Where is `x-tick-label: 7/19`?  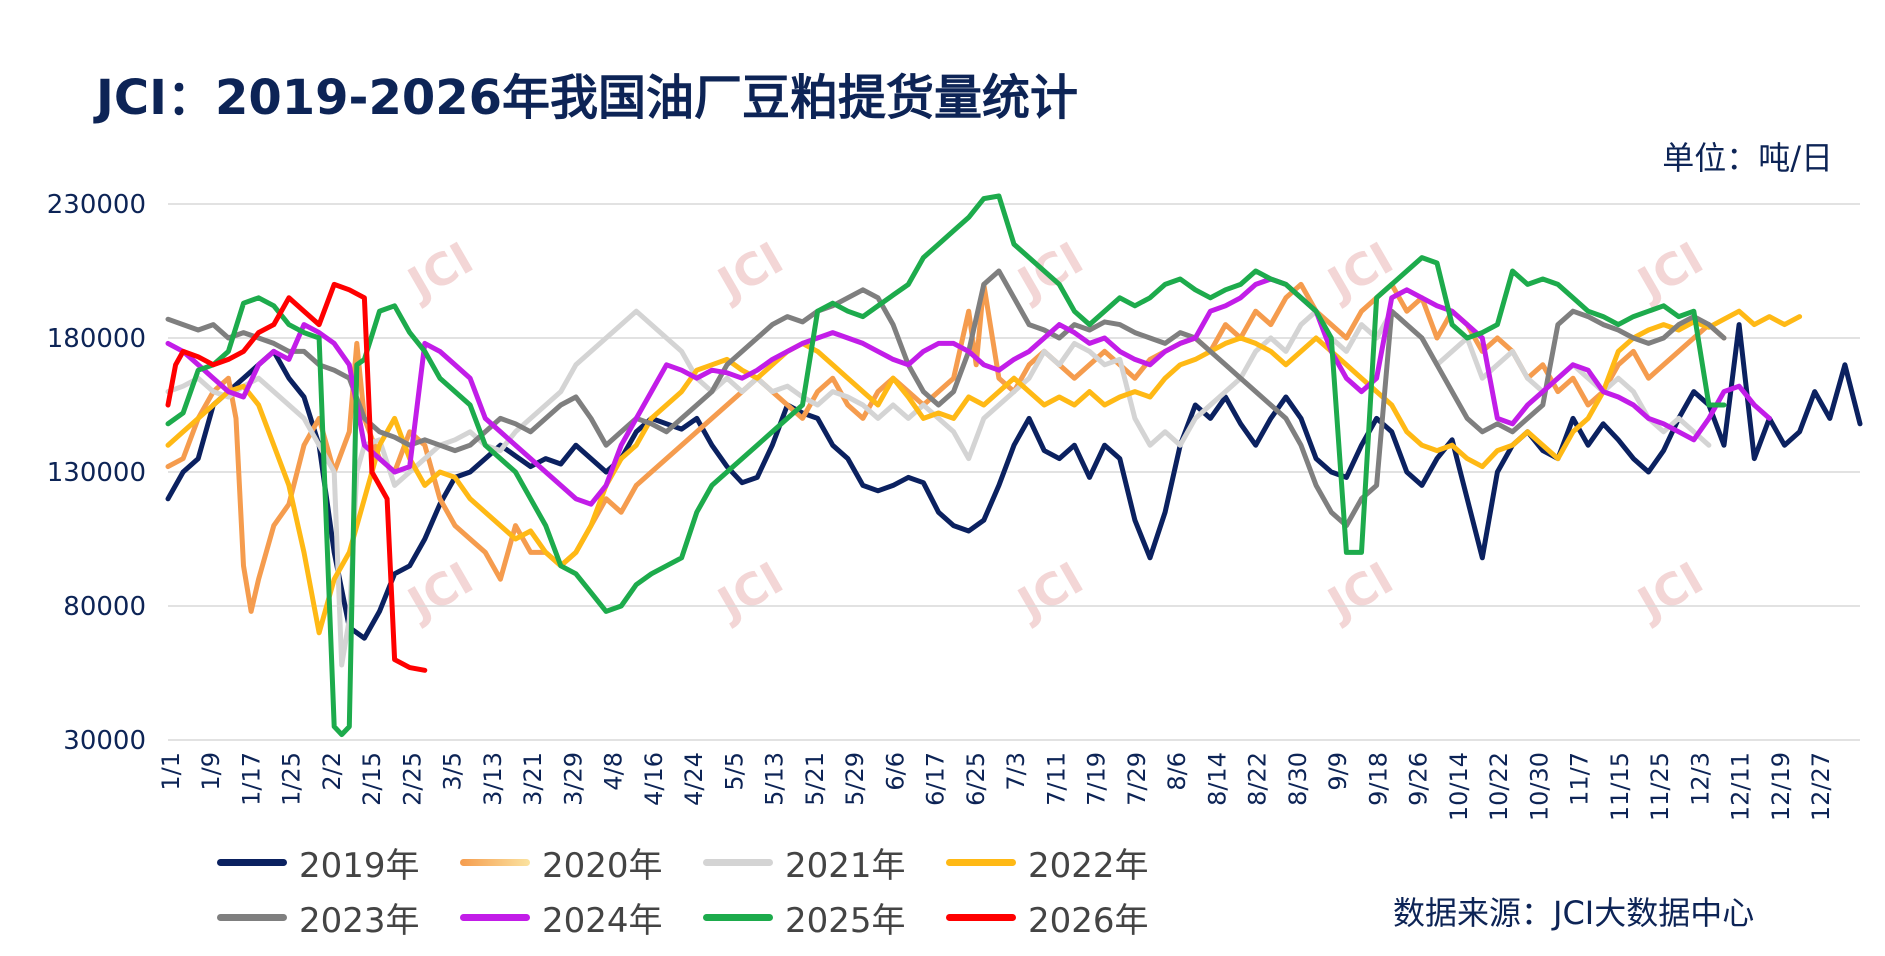
x-tick-label: 7/19 is located at coordinates (1097, 779).